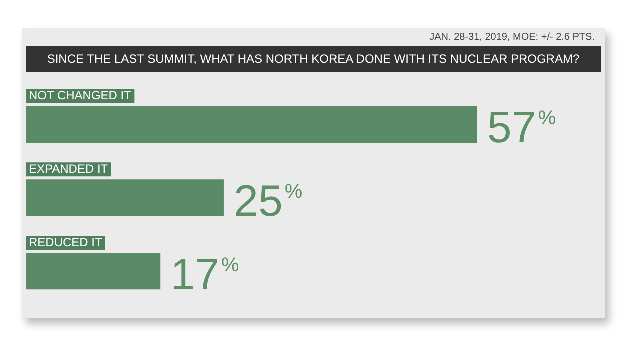  What do you see at coordinates (69, 169) in the screenshot?
I see `y-tick-label: EXPANDED IT` at bounding box center [69, 169].